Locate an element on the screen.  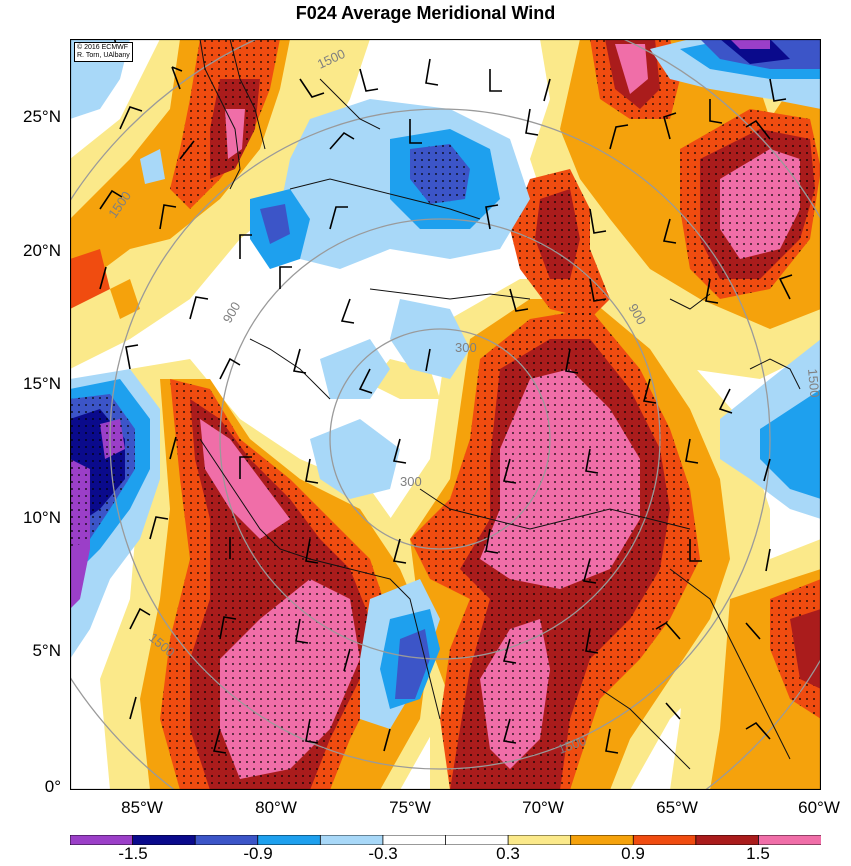
lat-label: 20°N is located at coordinates (42, 250).